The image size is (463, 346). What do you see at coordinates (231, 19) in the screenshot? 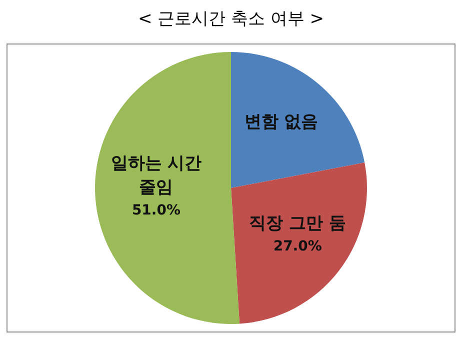
I see `chart-title: < 근로시간 축소 여부 >` at bounding box center [231, 19].